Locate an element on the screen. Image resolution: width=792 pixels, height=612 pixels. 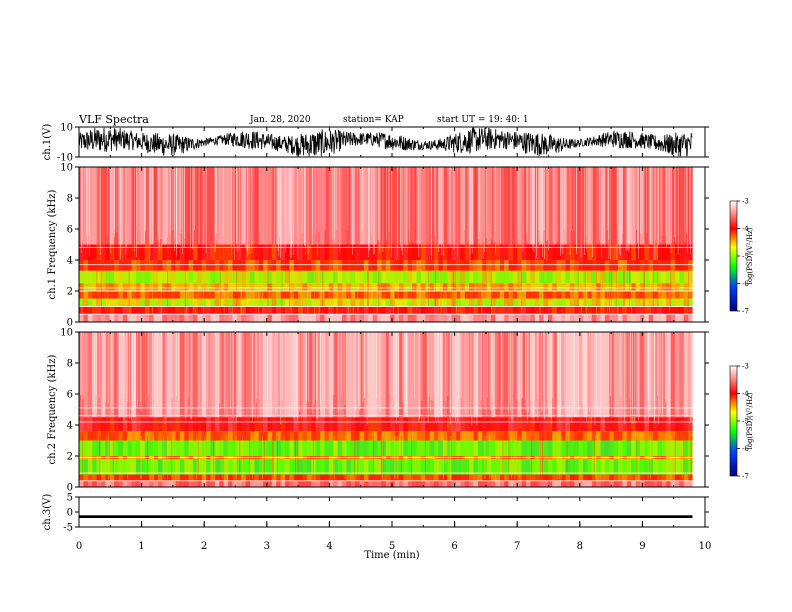
colorbar-label-1: log(PSD)(V²/Hz) is located at coordinates (750, 255).